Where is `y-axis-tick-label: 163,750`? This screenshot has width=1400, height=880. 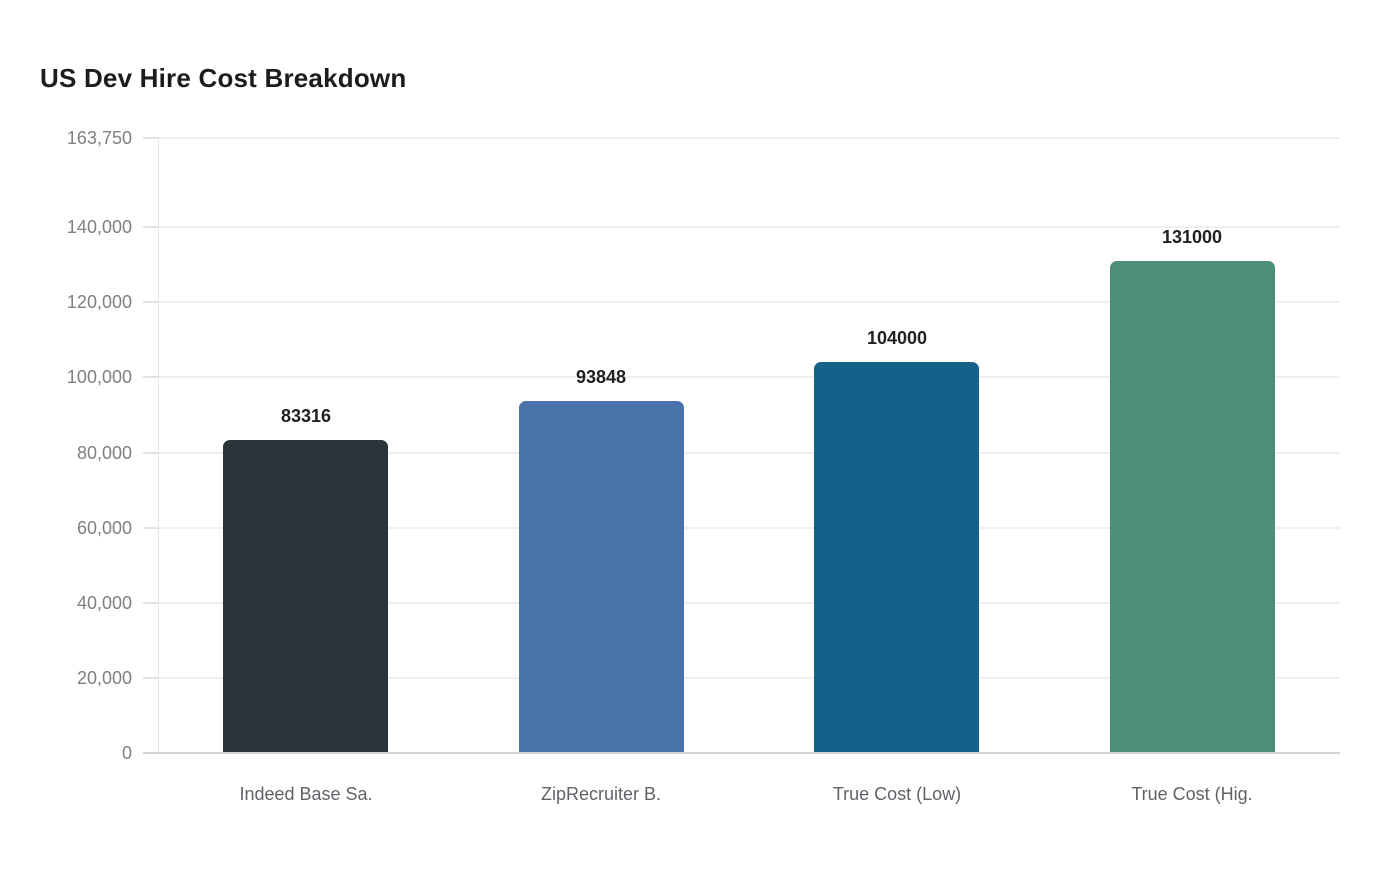
y-axis-tick-label: 163,750 is located at coordinates (99, 138).